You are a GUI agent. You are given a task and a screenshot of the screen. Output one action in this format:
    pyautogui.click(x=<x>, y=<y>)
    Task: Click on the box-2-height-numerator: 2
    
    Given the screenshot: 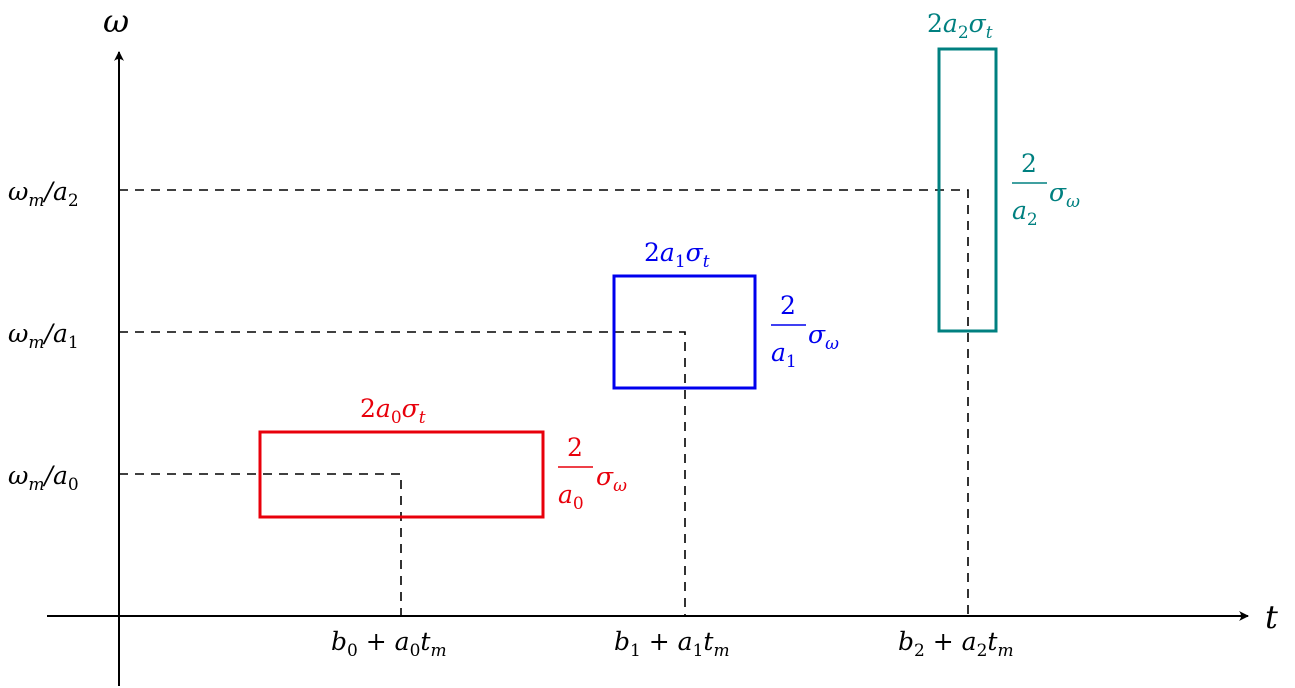 What is the action you would take?
    pyautogui.click(x=1029, y=163)
    